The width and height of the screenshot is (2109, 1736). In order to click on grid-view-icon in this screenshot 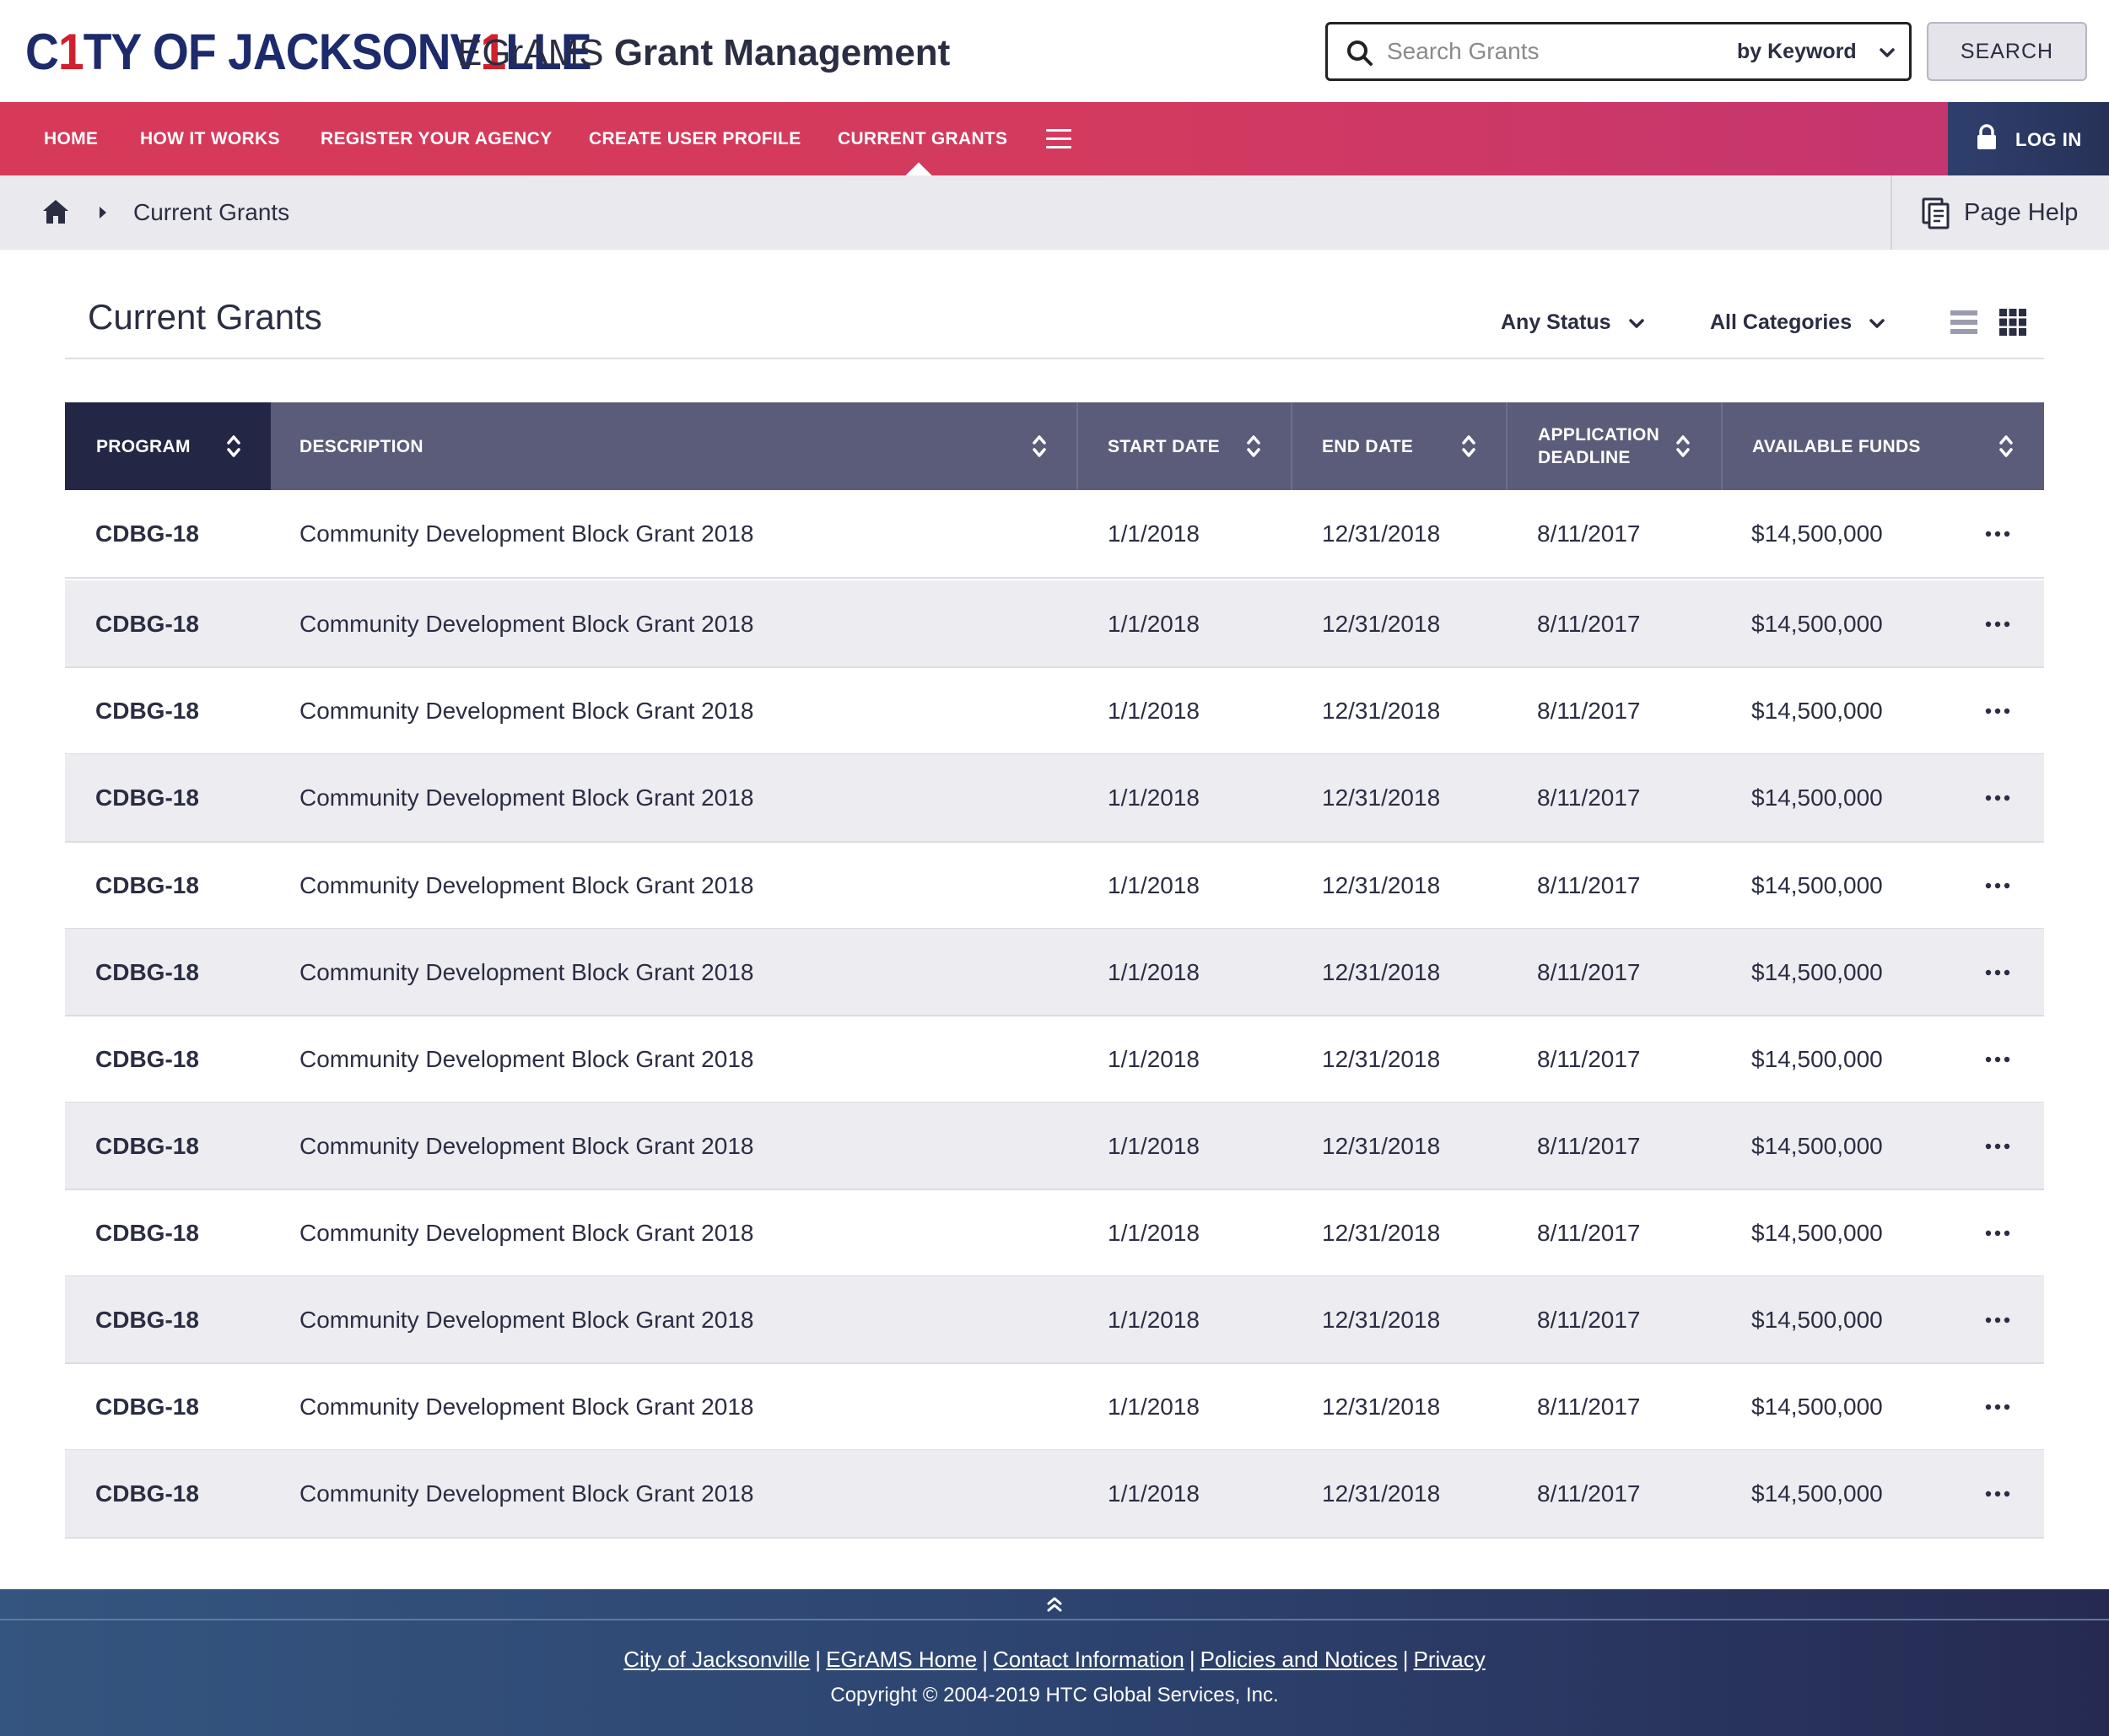, I will do `click(2012, 322)`.